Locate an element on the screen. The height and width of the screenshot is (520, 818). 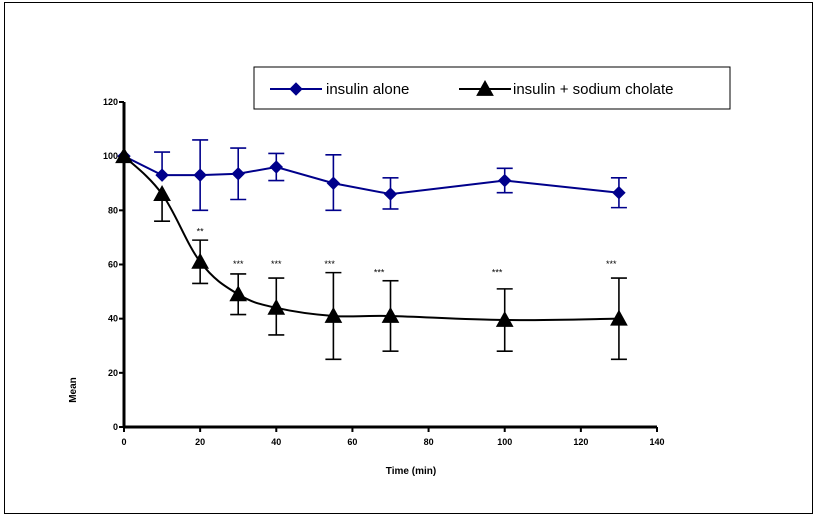
x-tick-label: 120 is located at coordinates (580, 442).